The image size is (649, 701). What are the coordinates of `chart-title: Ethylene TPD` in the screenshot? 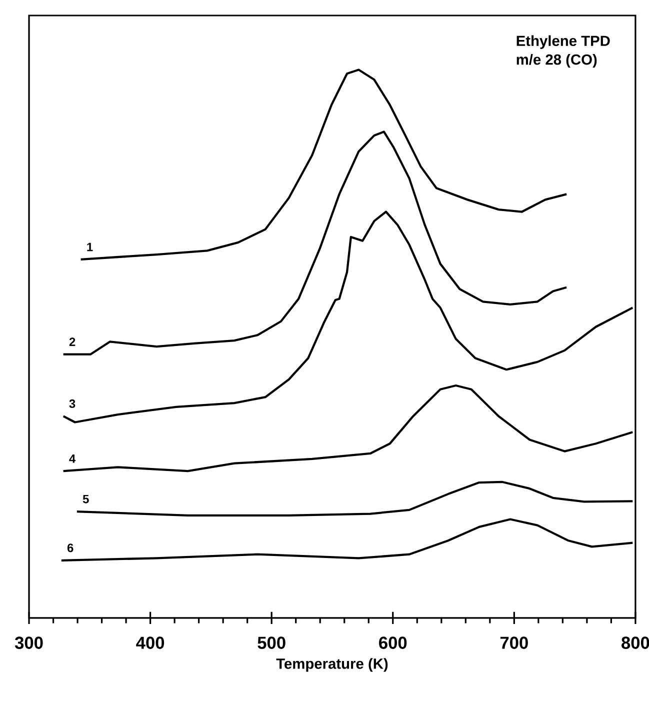 It's located at (563, 42).